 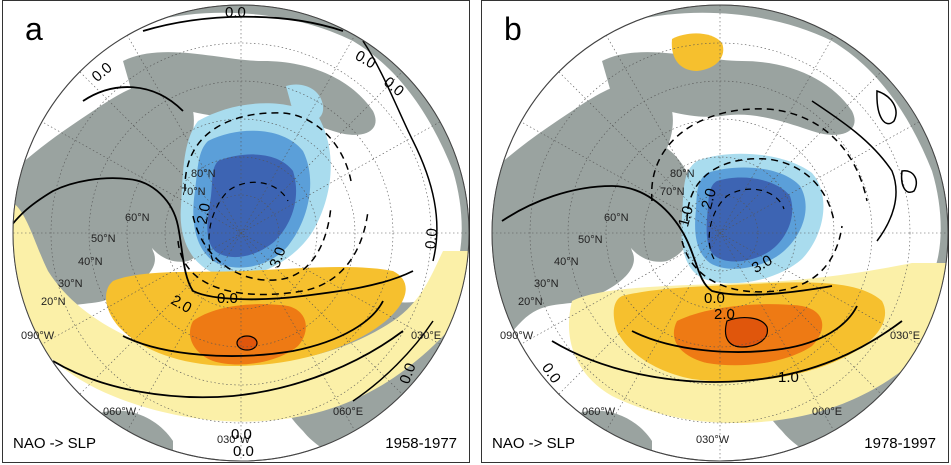 I want to click on contour-label: 3.0, so click(x=277, y=257).